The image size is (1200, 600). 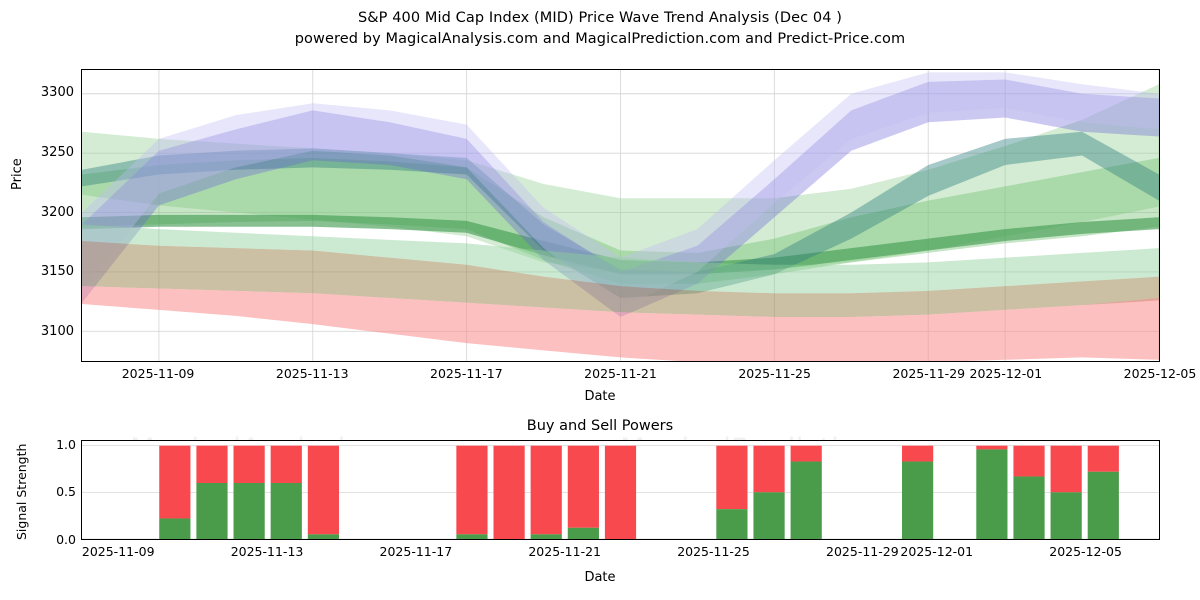 I want to click on buy-sell-bars-svg, so click(x=620, y=492).